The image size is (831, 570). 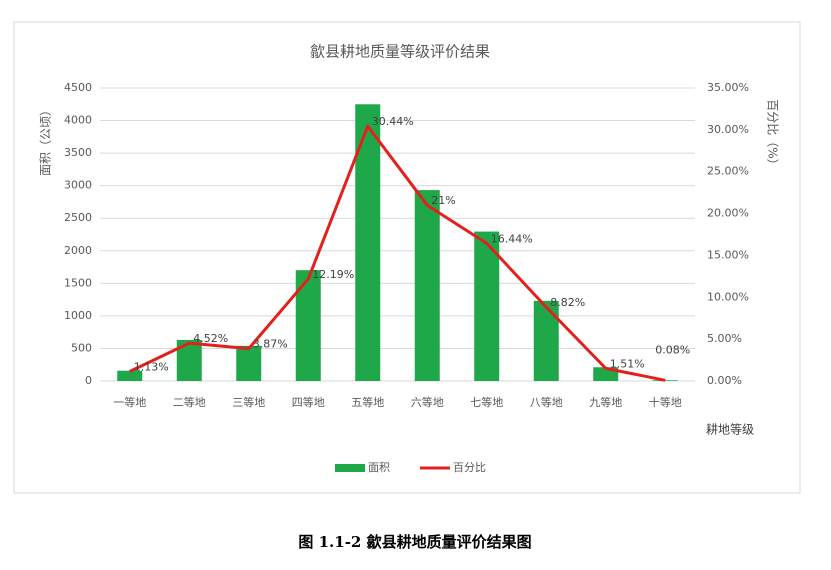 I want to click on x-tick-label: 三等地, so click(x=248, y=402).